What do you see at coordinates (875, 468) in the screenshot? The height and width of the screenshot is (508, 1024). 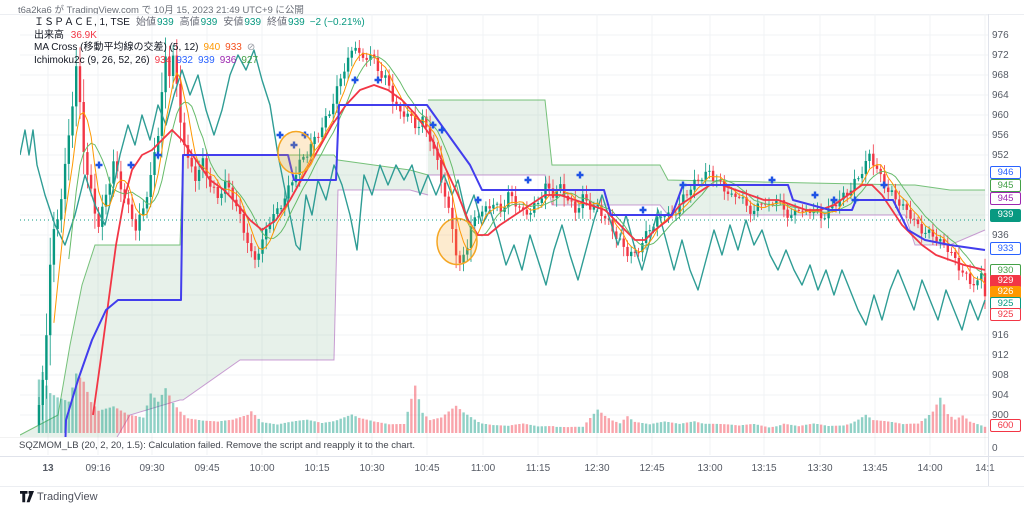 I see `time-tick: 13:45` at bounding box center [875, 468].